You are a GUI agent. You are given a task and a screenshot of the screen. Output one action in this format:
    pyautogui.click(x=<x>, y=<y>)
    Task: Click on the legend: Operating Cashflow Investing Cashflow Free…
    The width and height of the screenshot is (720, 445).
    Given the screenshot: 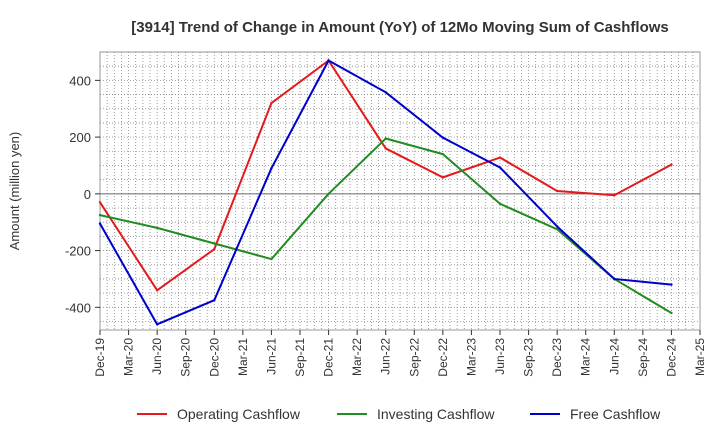 What is the action you would take?
    pyautogui.click(x=399, y=414)
    